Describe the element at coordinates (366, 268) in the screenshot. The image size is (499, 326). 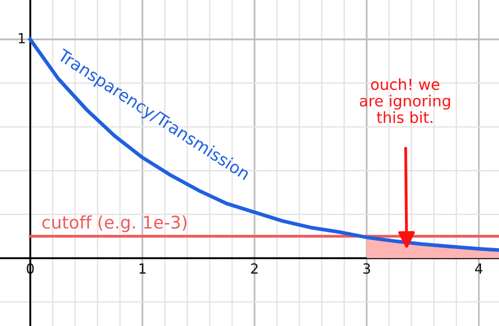
I see `x-tick-label: 3` at that location.